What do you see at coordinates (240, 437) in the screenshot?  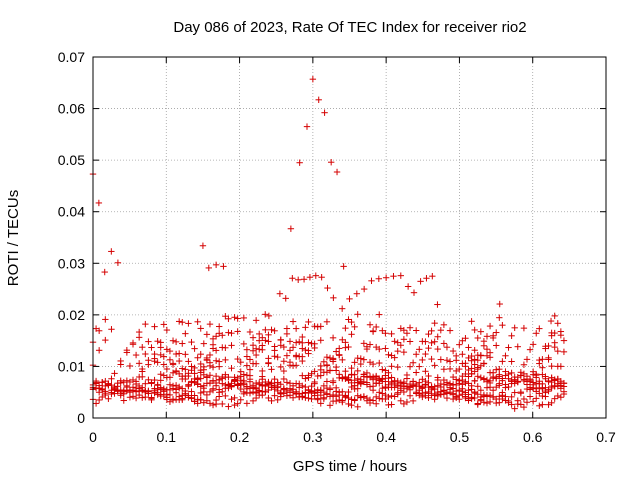 I see `x-tick-label: 0.2` at bounding box center [240, 437].